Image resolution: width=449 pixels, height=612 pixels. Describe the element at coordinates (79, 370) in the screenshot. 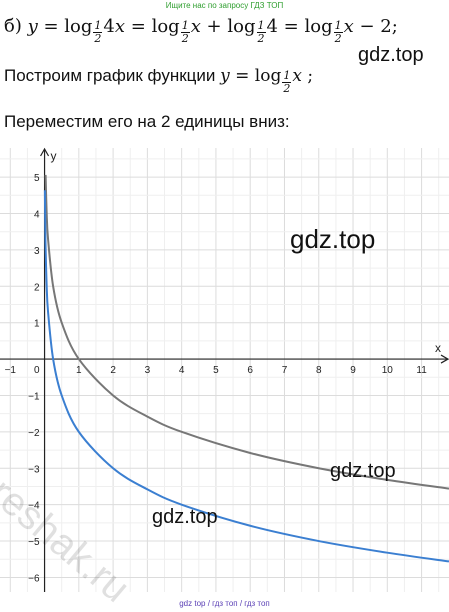

I see `x-tick-label: 1` at that location.